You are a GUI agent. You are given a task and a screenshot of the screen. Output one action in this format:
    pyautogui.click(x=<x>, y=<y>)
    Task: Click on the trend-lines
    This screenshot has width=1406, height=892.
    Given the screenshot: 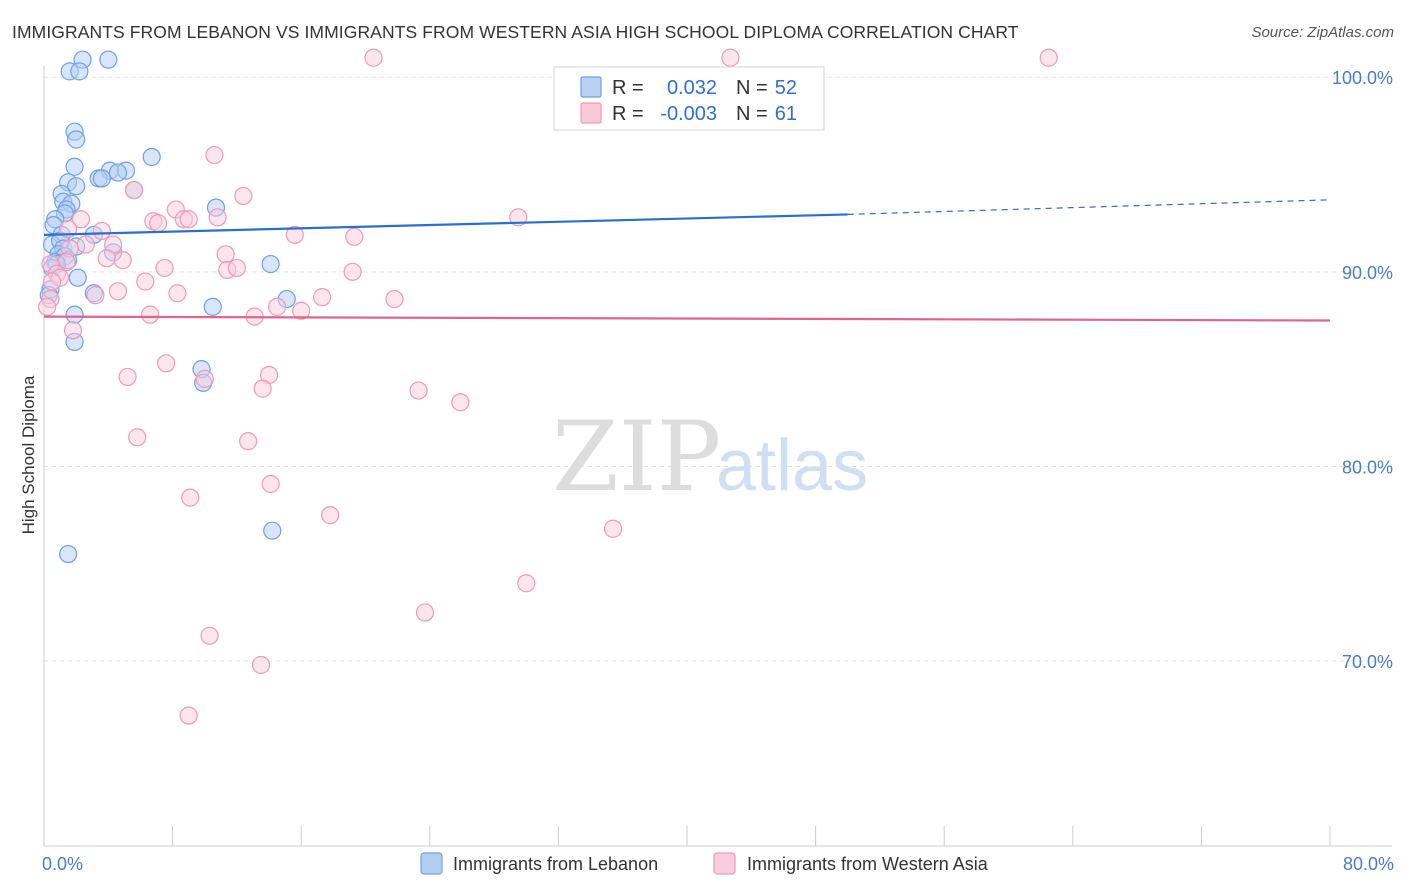 What is the action you would take?
    pyautogui.click(x=687, y=260)
    